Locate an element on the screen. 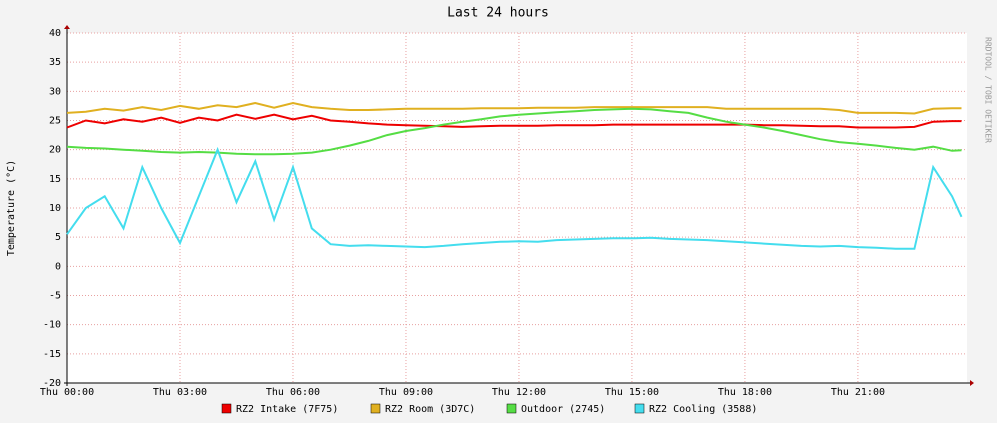 Image resolution: width=997 pixels, height=423 pixels. x-tick-label: Thu 21:00 is located at coordinates (858, 392).